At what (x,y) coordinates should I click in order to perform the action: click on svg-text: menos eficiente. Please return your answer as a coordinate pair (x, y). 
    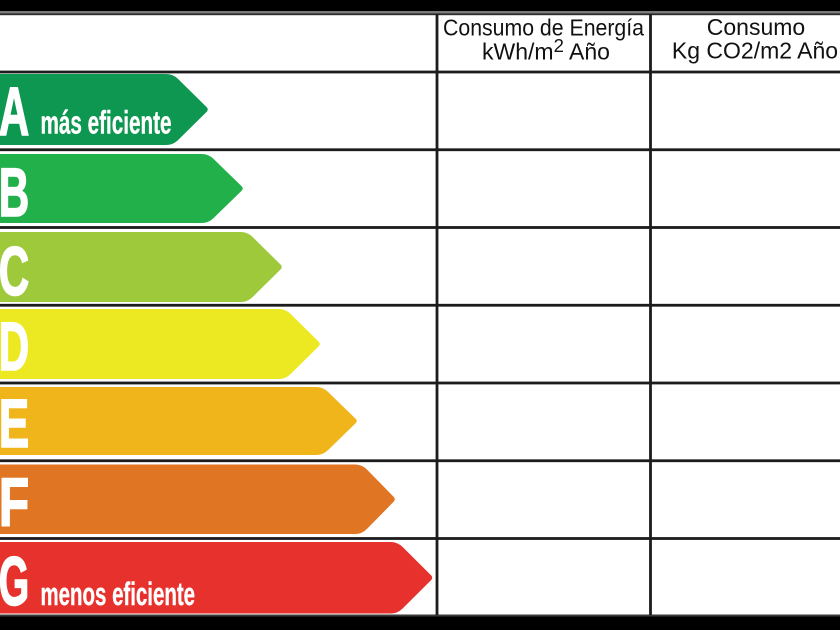
    Looking at the image, I should click on (118, 594).